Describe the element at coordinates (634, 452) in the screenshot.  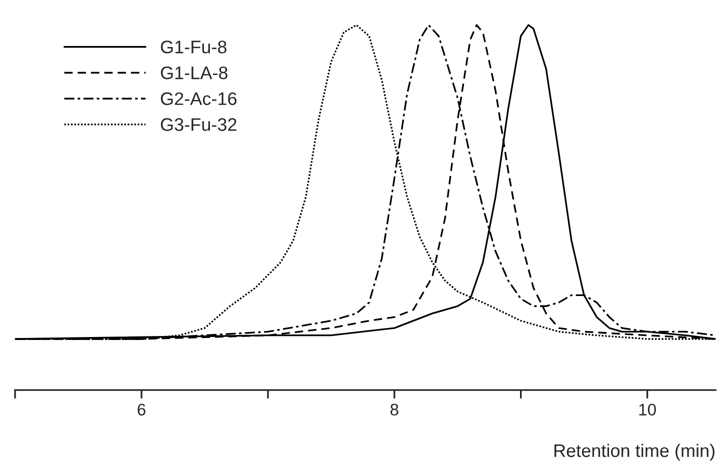
I see `x-axis-title: Retention time (min)` at that location.